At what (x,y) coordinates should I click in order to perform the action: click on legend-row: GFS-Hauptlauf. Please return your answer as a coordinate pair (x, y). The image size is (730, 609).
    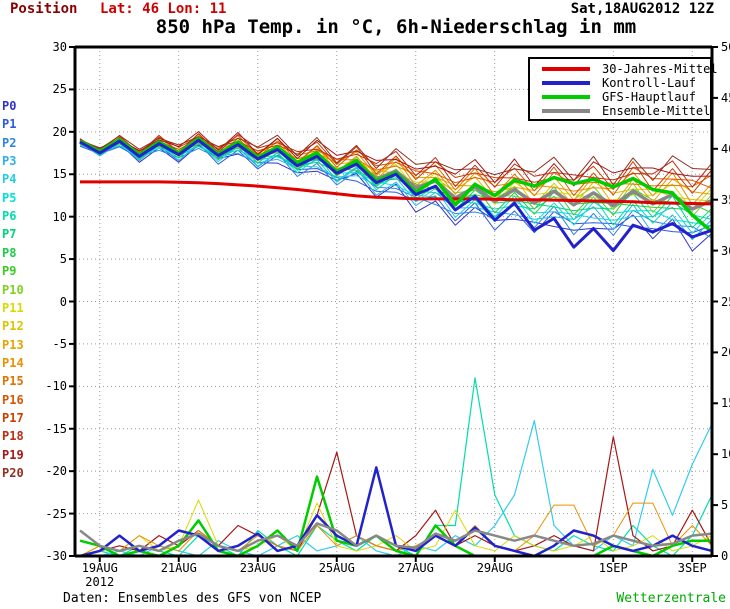
    Looking at the image, I should click on (620, 97).